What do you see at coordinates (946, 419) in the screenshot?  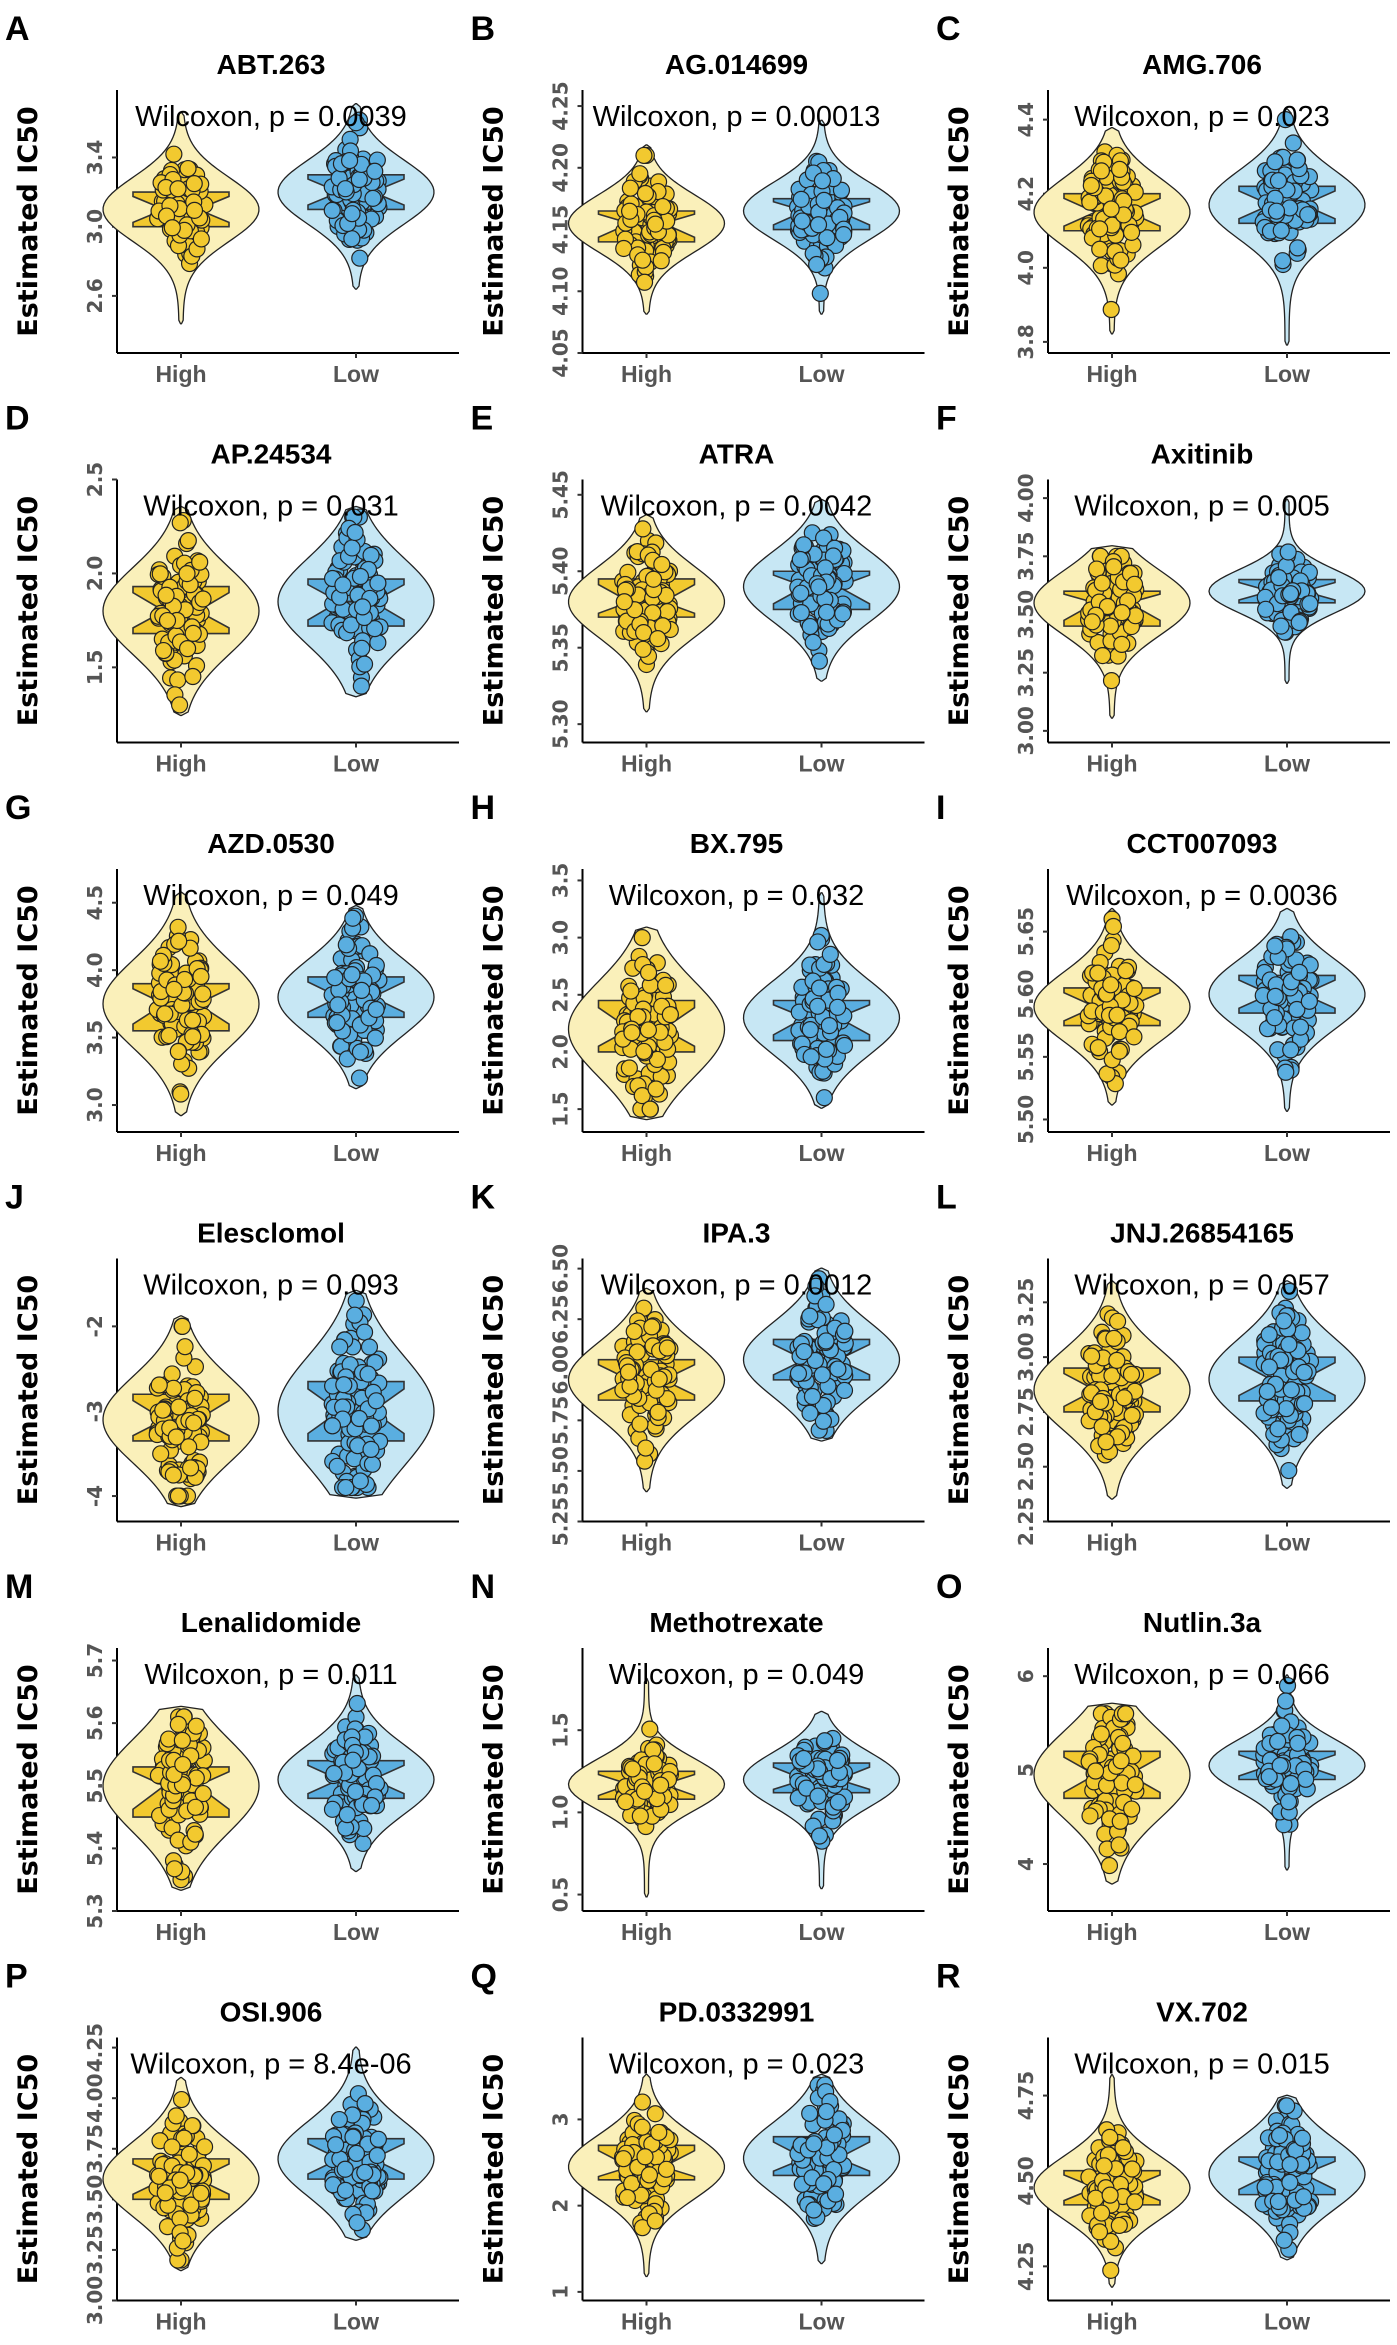 I see `panel-letter: F` at bounding box center [946, 419].